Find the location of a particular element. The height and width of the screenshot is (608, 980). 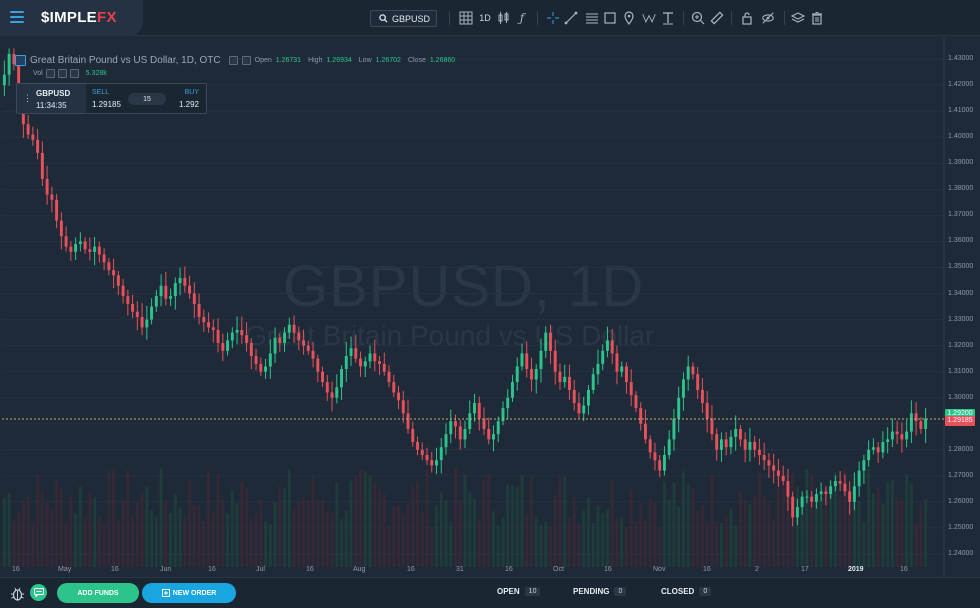

buy-price: 1.292 is located at coordinates (188, 104).